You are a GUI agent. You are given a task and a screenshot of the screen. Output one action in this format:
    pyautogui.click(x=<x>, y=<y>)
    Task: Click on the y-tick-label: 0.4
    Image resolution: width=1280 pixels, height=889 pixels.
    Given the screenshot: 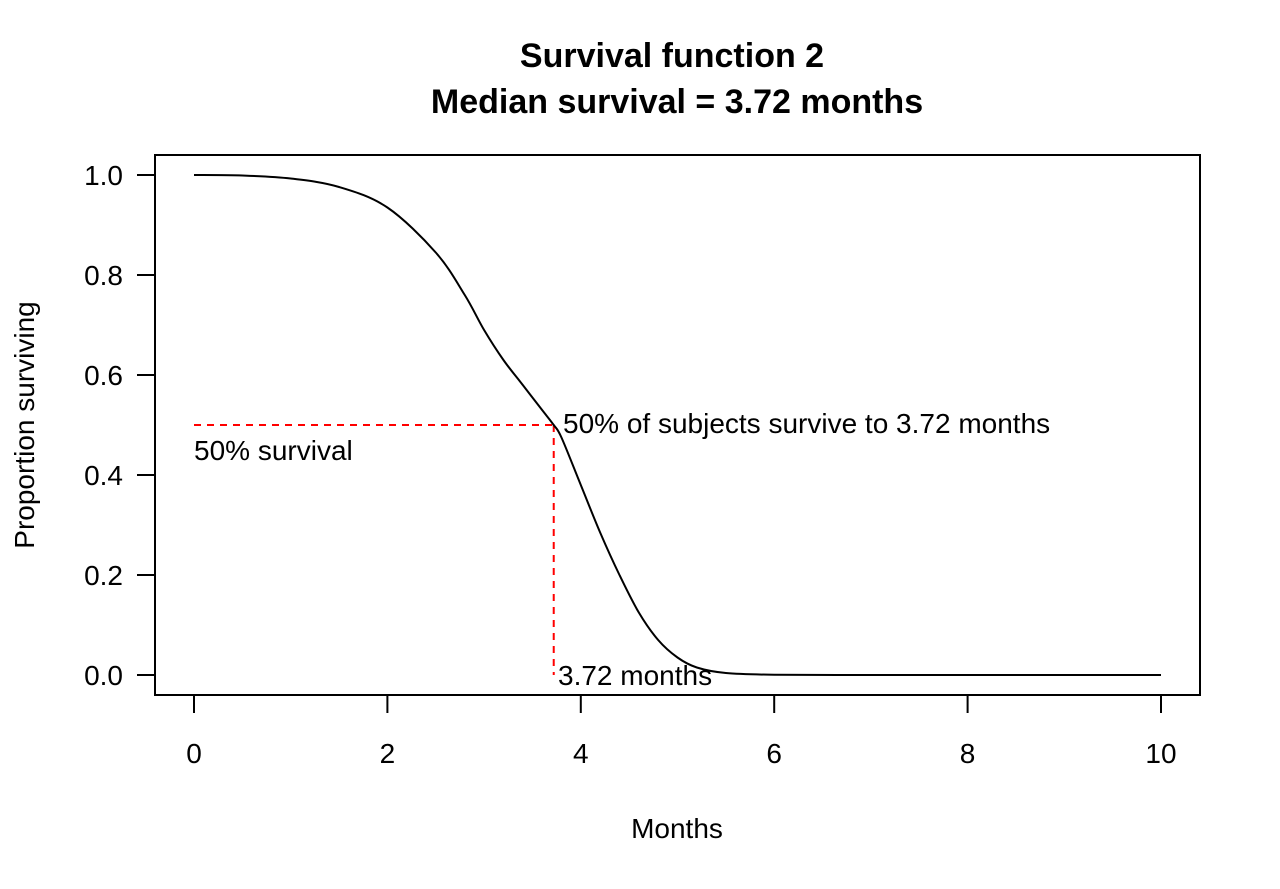 What is the action you would take?
    pyautogui.click(x=103, y=475)
    